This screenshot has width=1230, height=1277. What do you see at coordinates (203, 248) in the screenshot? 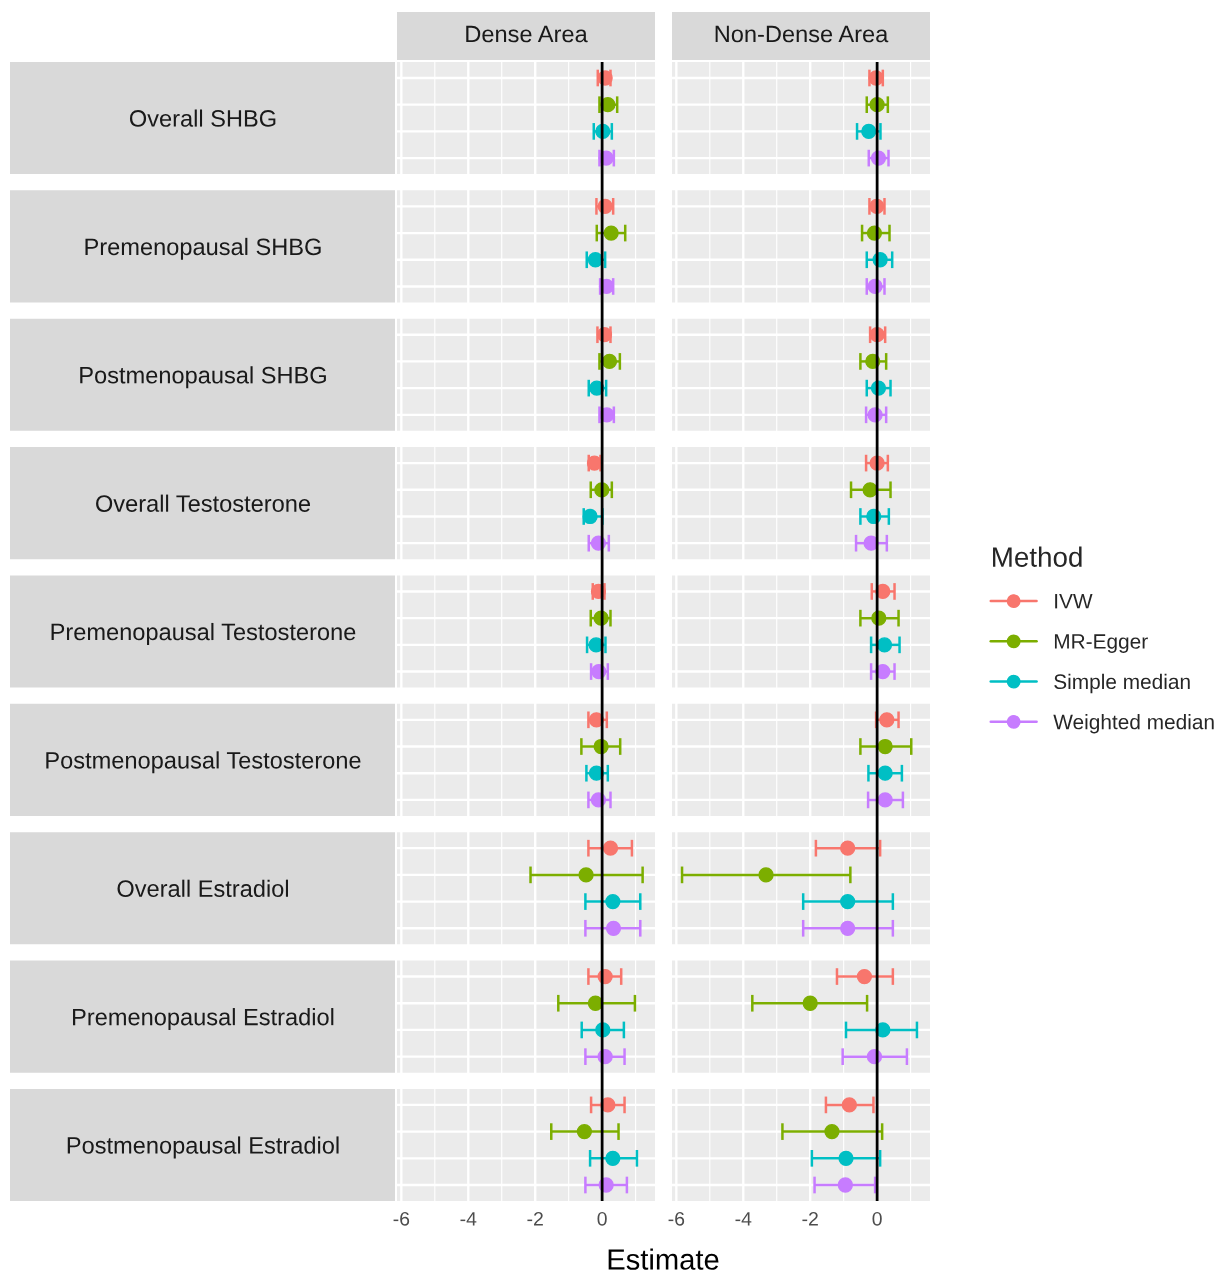
I see `y-tick-label: Premenopausal SHBG` at bounding box center [203, 248].